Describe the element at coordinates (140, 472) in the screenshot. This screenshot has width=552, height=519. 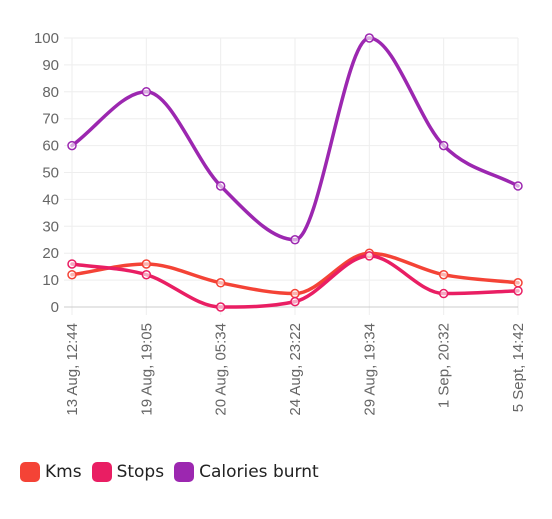
I see `legend-label: Stops` at that location.